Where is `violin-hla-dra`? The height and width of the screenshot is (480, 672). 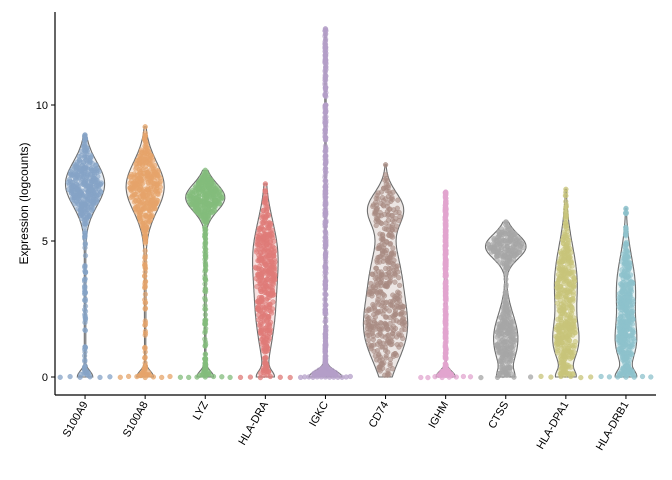
violin-hla-dra is located at coordinates (265, 281).